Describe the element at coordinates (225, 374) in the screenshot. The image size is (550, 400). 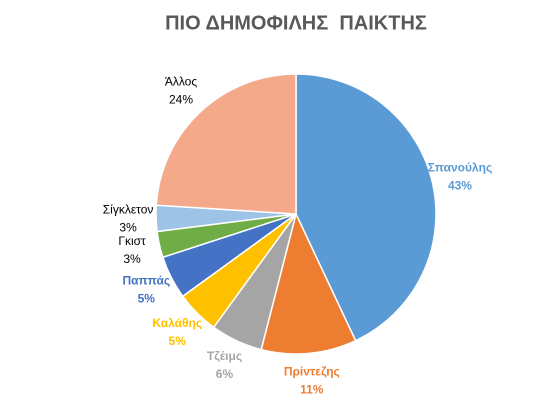
I see `slice-value-label: 6%` at that location.